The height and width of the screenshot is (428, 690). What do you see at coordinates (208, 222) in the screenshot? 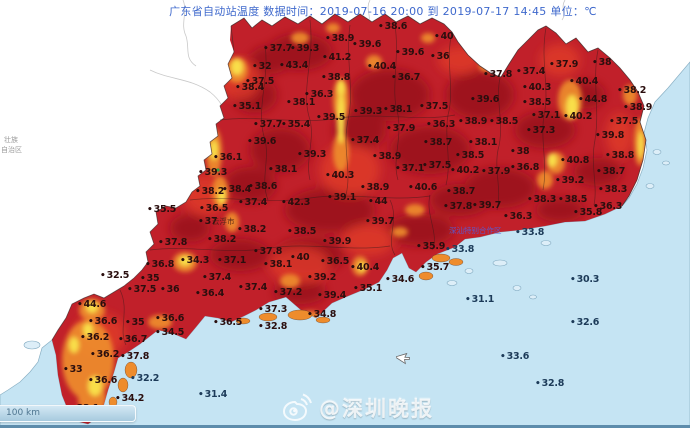
I see `land-temp-label: 37` at bounding box center [208, 222].